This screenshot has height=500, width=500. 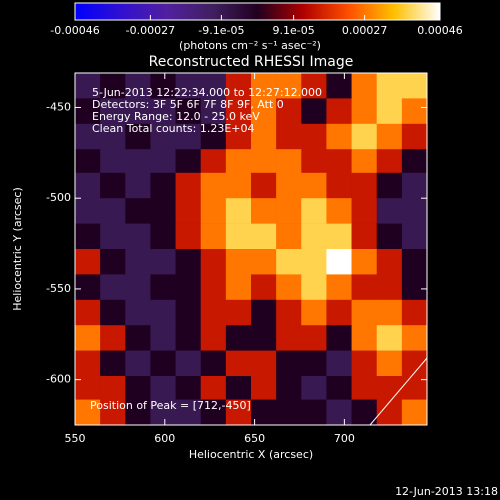 What do you see at coordinates (58, 197) in the screenshot?
I see `y-tick-label: -500` at bounding box center [58, 197].